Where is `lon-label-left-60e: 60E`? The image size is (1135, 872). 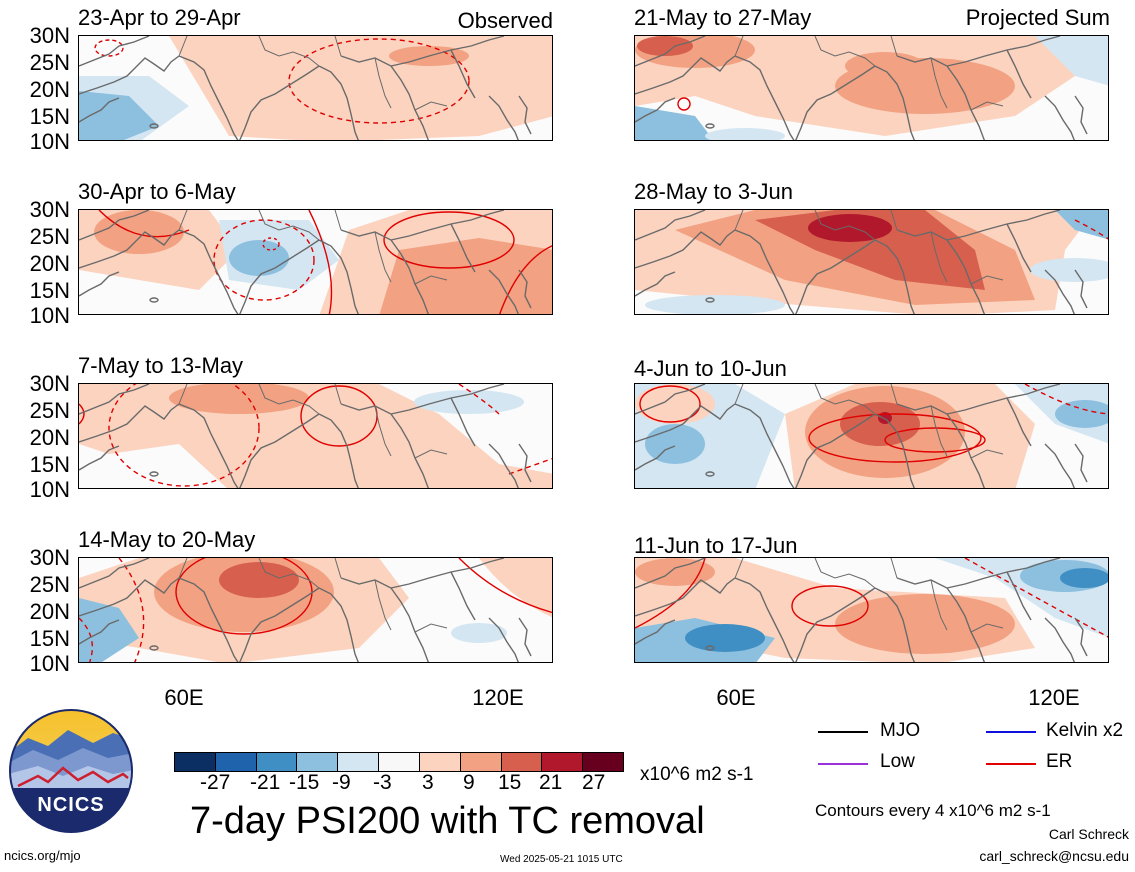 lon-label-left-60e: 60E is located at coordinates (184, 697).